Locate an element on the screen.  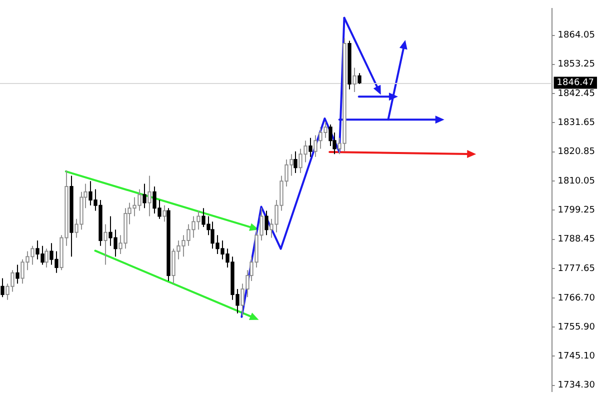
y-tick-label: 1864.05 is located at coordinates (576, 35).